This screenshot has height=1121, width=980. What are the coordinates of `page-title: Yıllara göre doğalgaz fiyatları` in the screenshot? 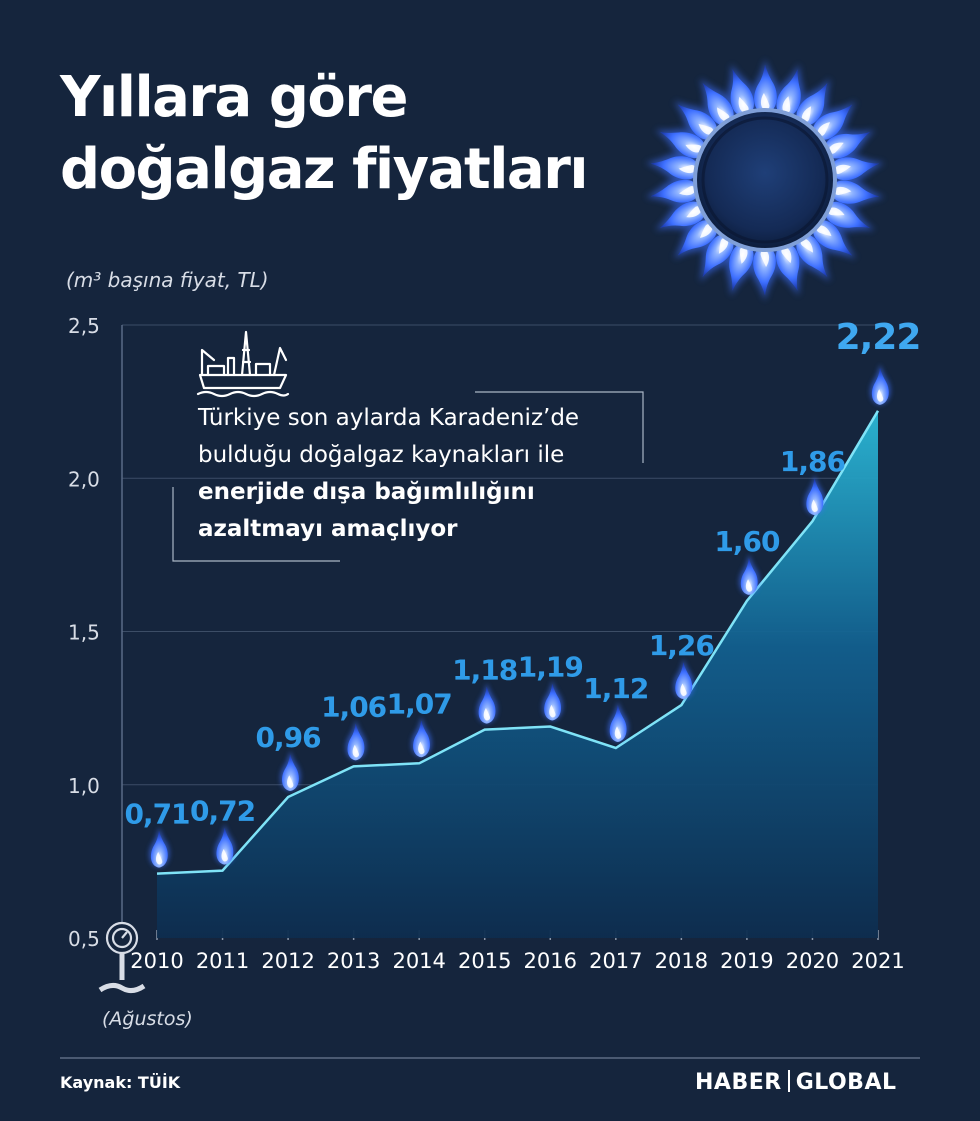 It's located at (324, 134).